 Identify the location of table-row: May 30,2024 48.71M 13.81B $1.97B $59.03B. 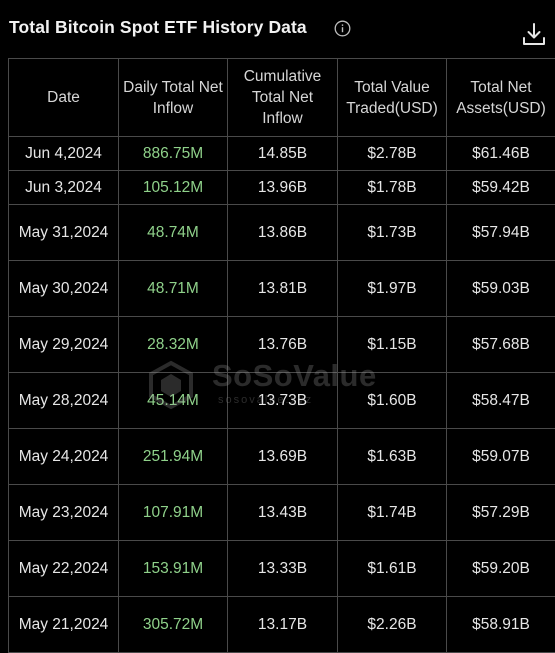
(282, 289).